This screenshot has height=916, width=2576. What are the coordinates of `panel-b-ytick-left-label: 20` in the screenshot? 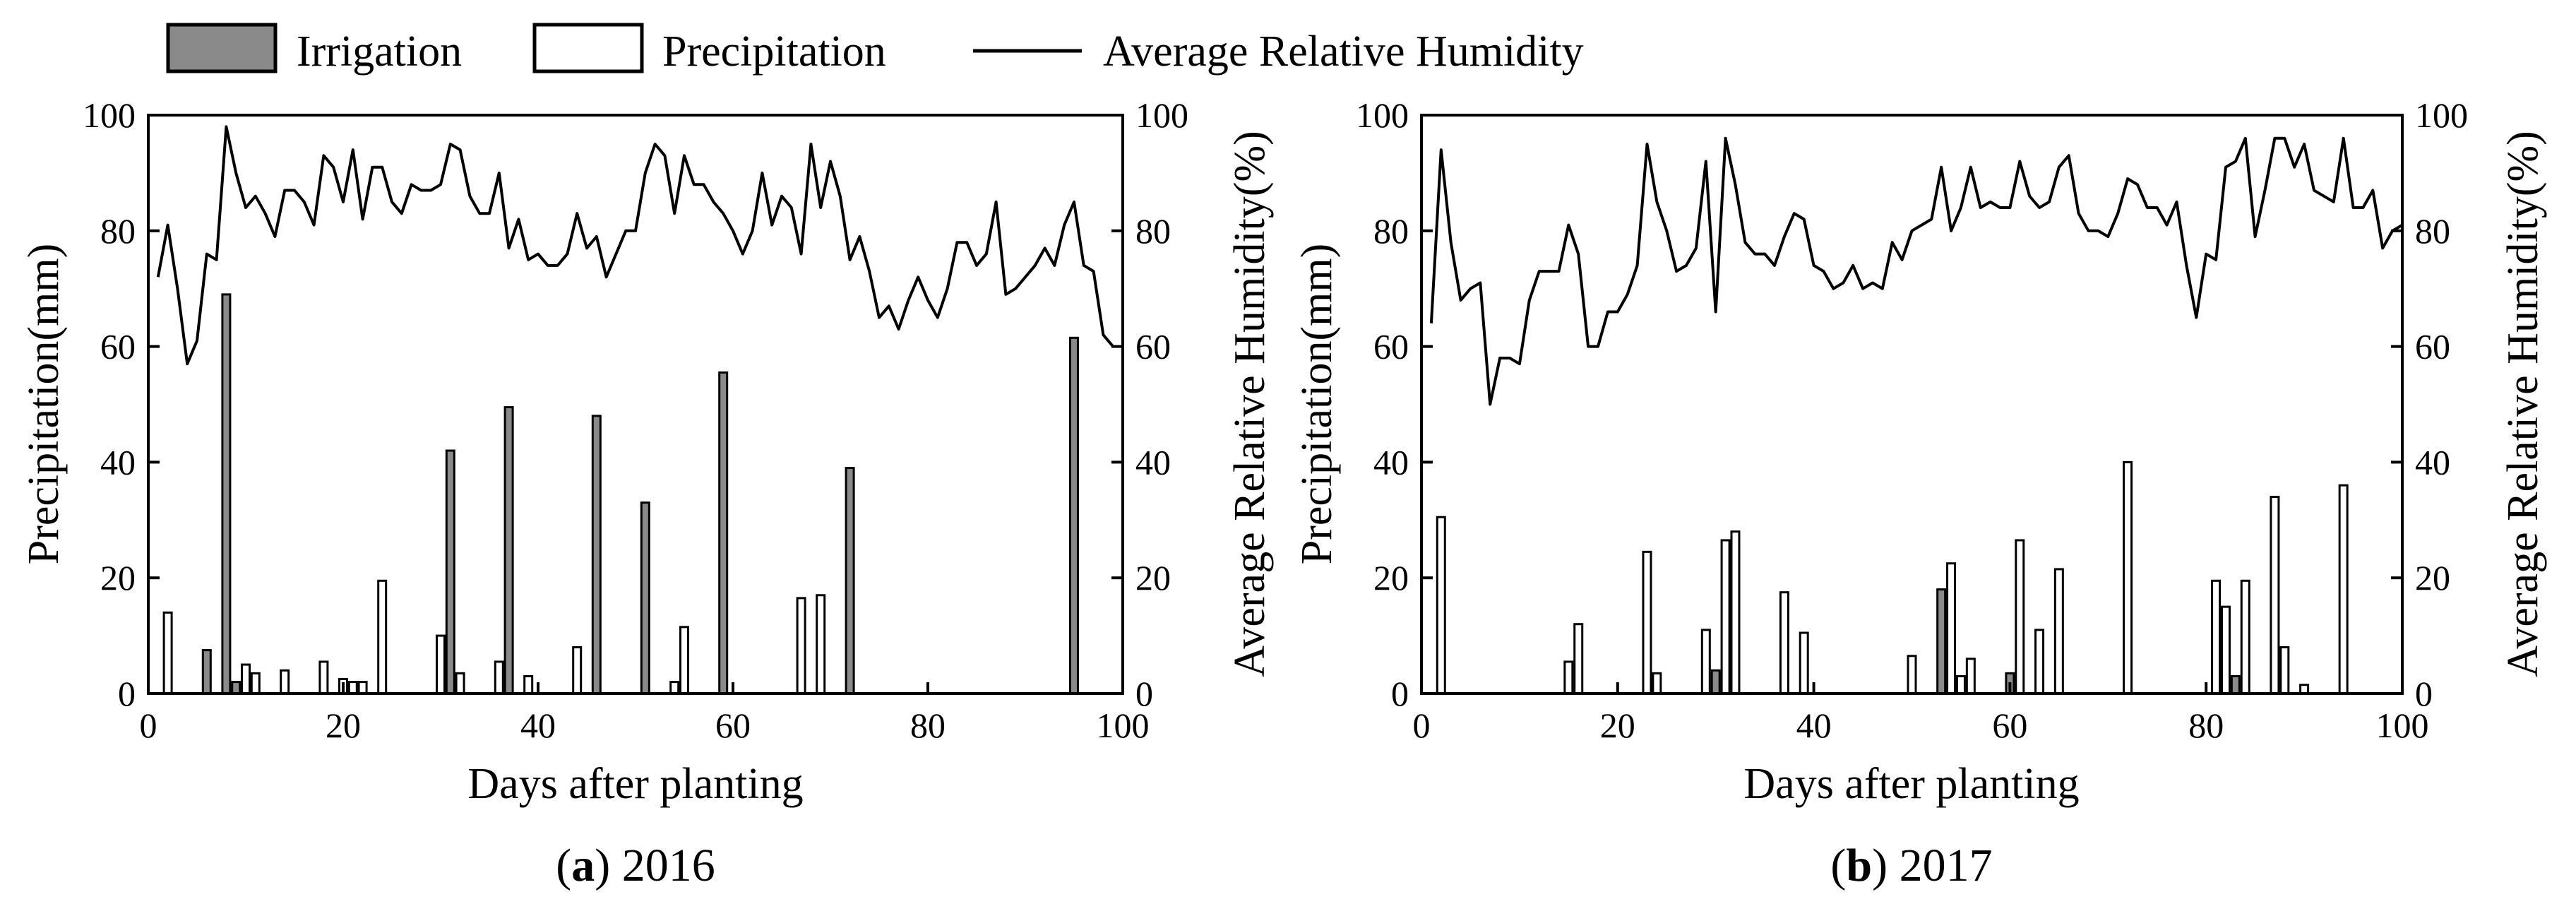 It's located at (1391, 577).